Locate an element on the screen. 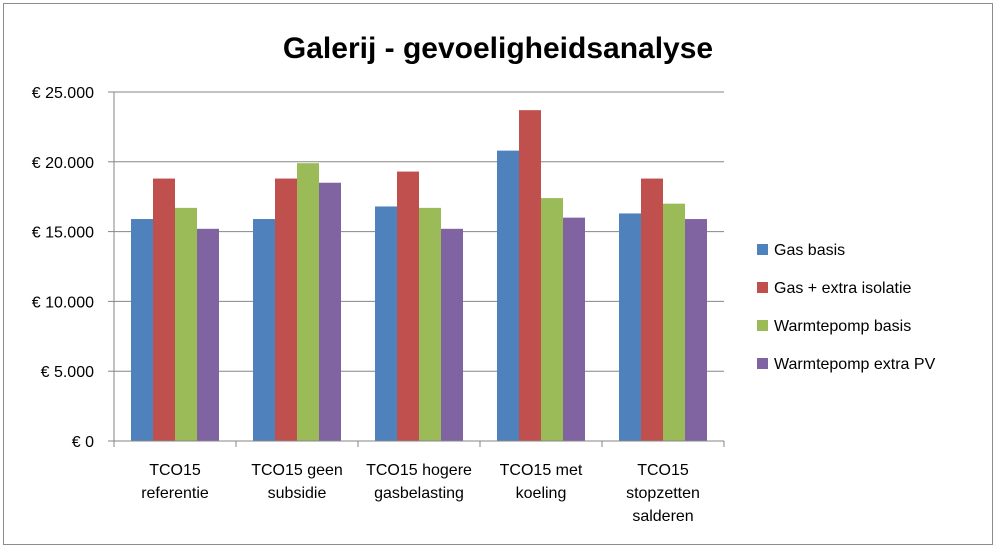  legend-label: Warmtepomp extra PV is located at coordinates (855, 364).